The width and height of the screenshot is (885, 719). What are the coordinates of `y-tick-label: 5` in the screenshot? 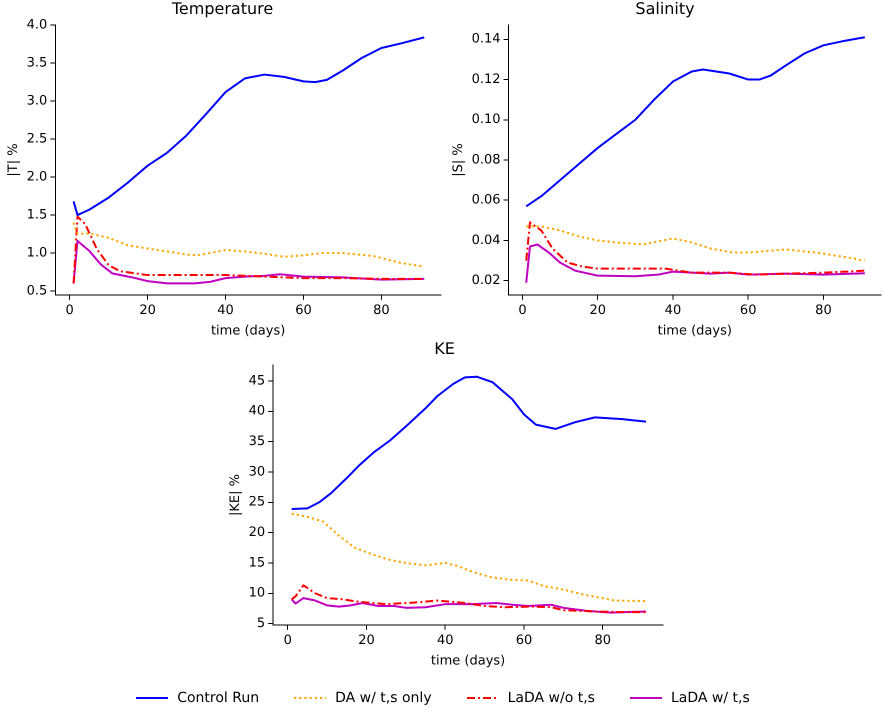 It's located at (261, 623).